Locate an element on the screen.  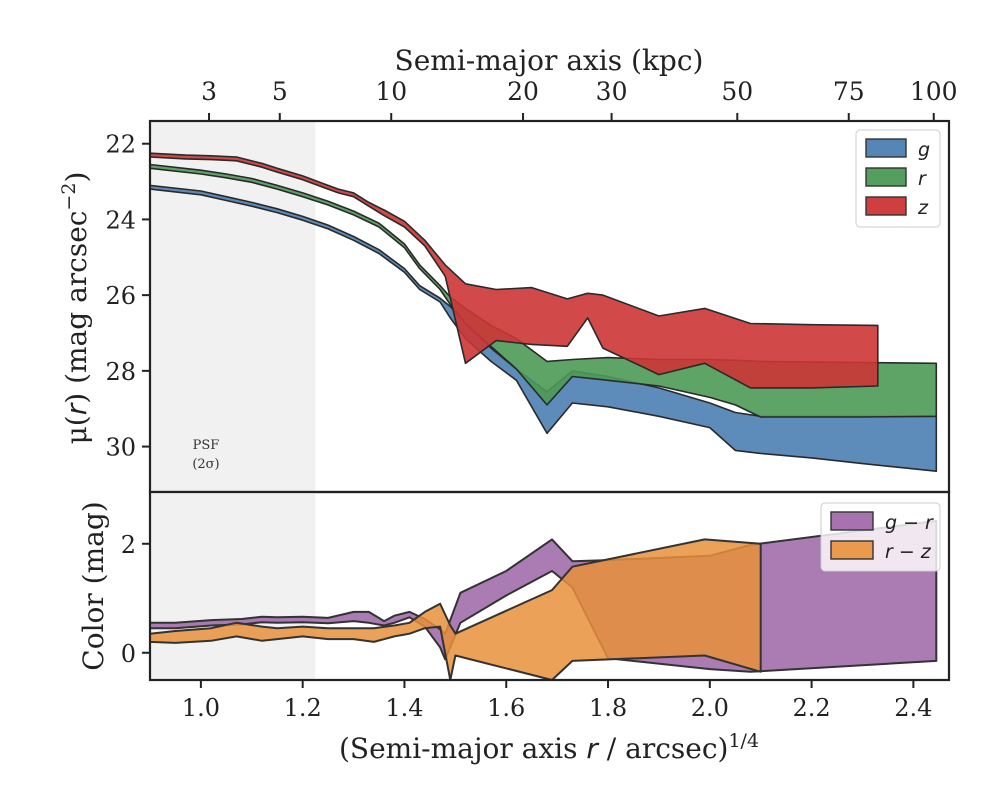
legend-label: g is located at coordinates (924, 150).